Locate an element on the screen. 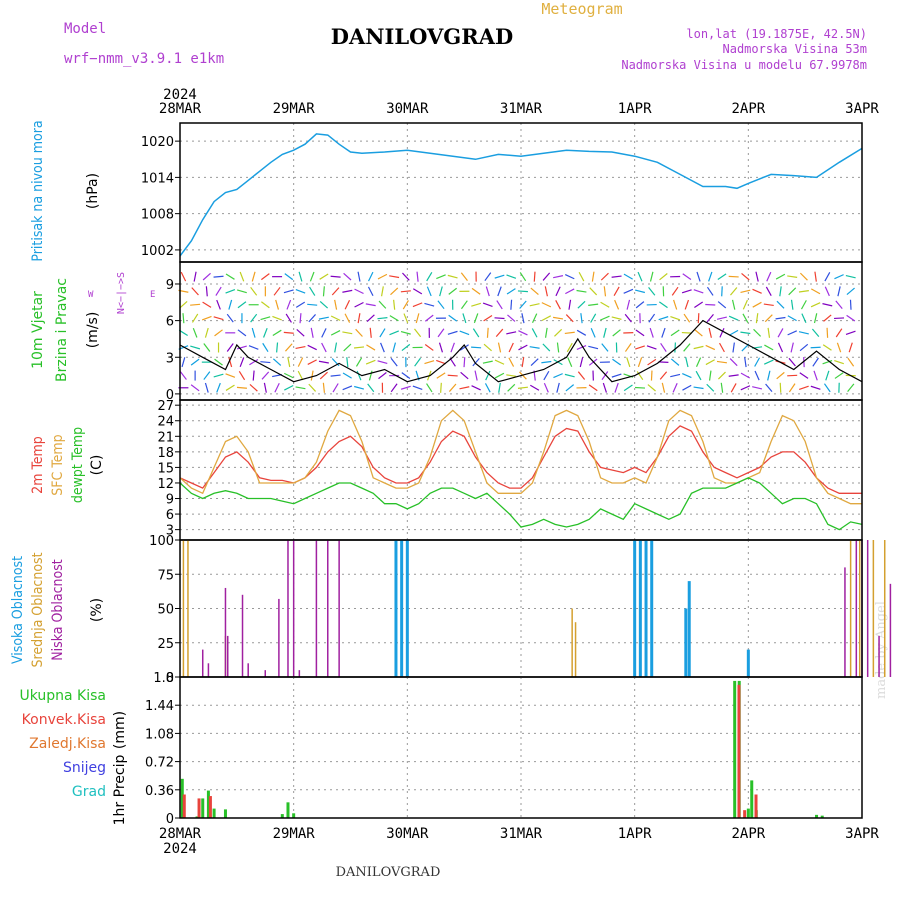 This screenshot has width=900, height=900. y-tick-label: 25 is located at coordinates (165, 644).